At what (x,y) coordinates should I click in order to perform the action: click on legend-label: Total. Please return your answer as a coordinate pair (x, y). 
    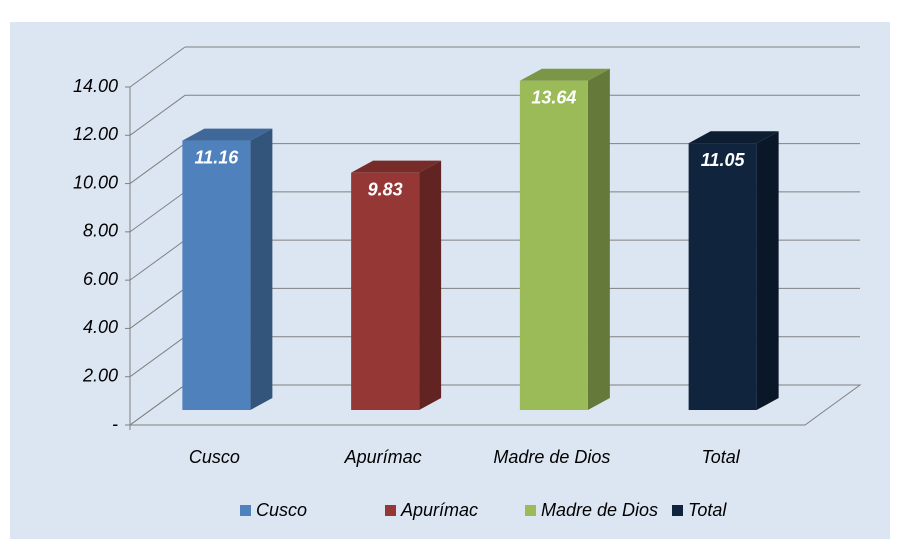
    Looking at the image, I should click on (707, 510).